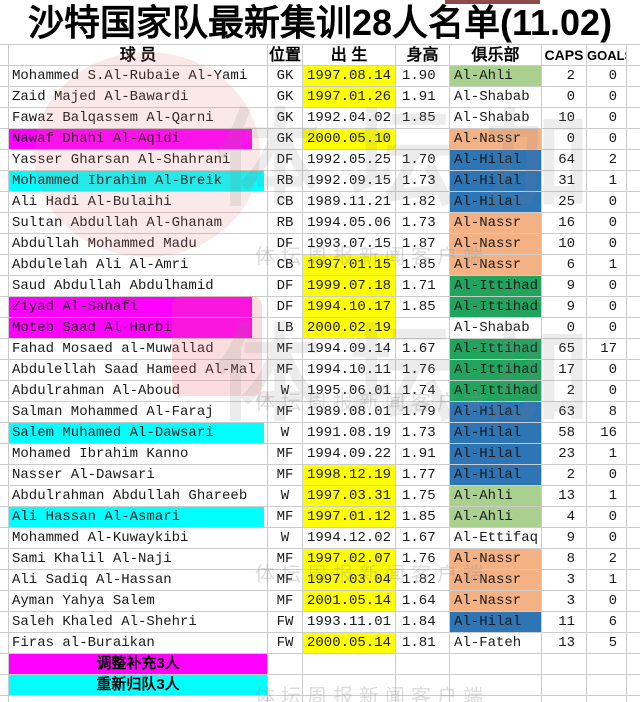  I want to click on header-cell-birth: 出 生, so click(349, 55).